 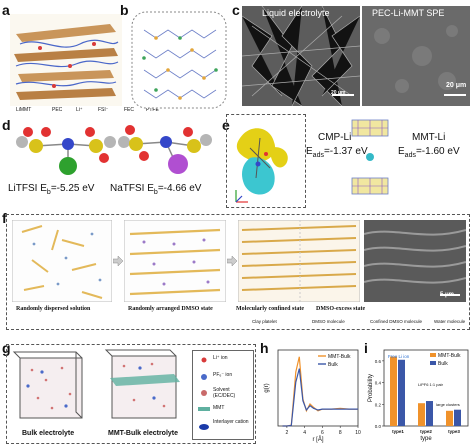 I want to click on sem-left-scale: 20 μm, so click(x=338, y=93).